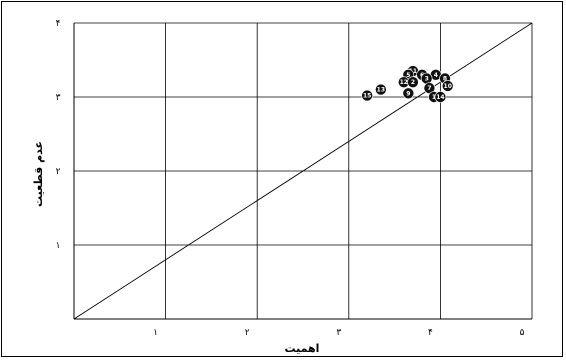 The width and height of the screenshot is (566, 360). Describe the element at coordinates (430, 333) in the screenshot. I see `x-tick-label: ۴` at that location.